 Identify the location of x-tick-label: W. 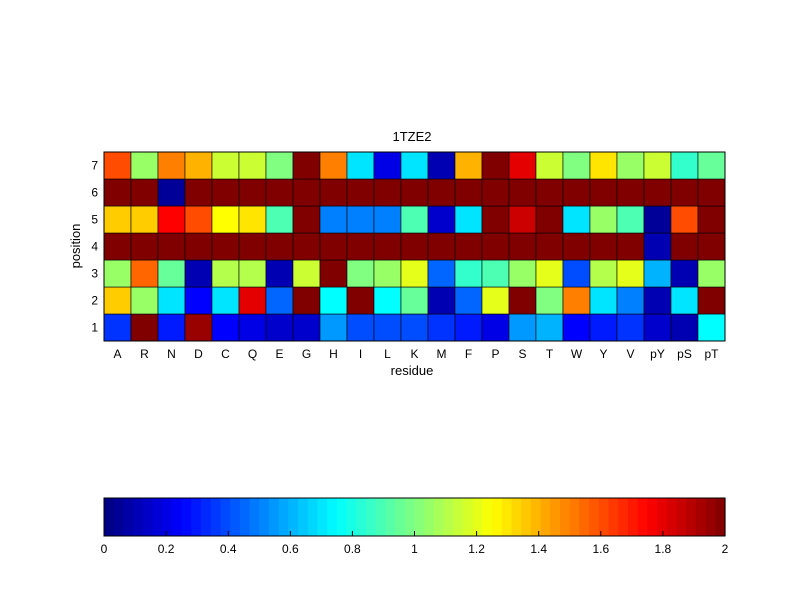
(577, 354).